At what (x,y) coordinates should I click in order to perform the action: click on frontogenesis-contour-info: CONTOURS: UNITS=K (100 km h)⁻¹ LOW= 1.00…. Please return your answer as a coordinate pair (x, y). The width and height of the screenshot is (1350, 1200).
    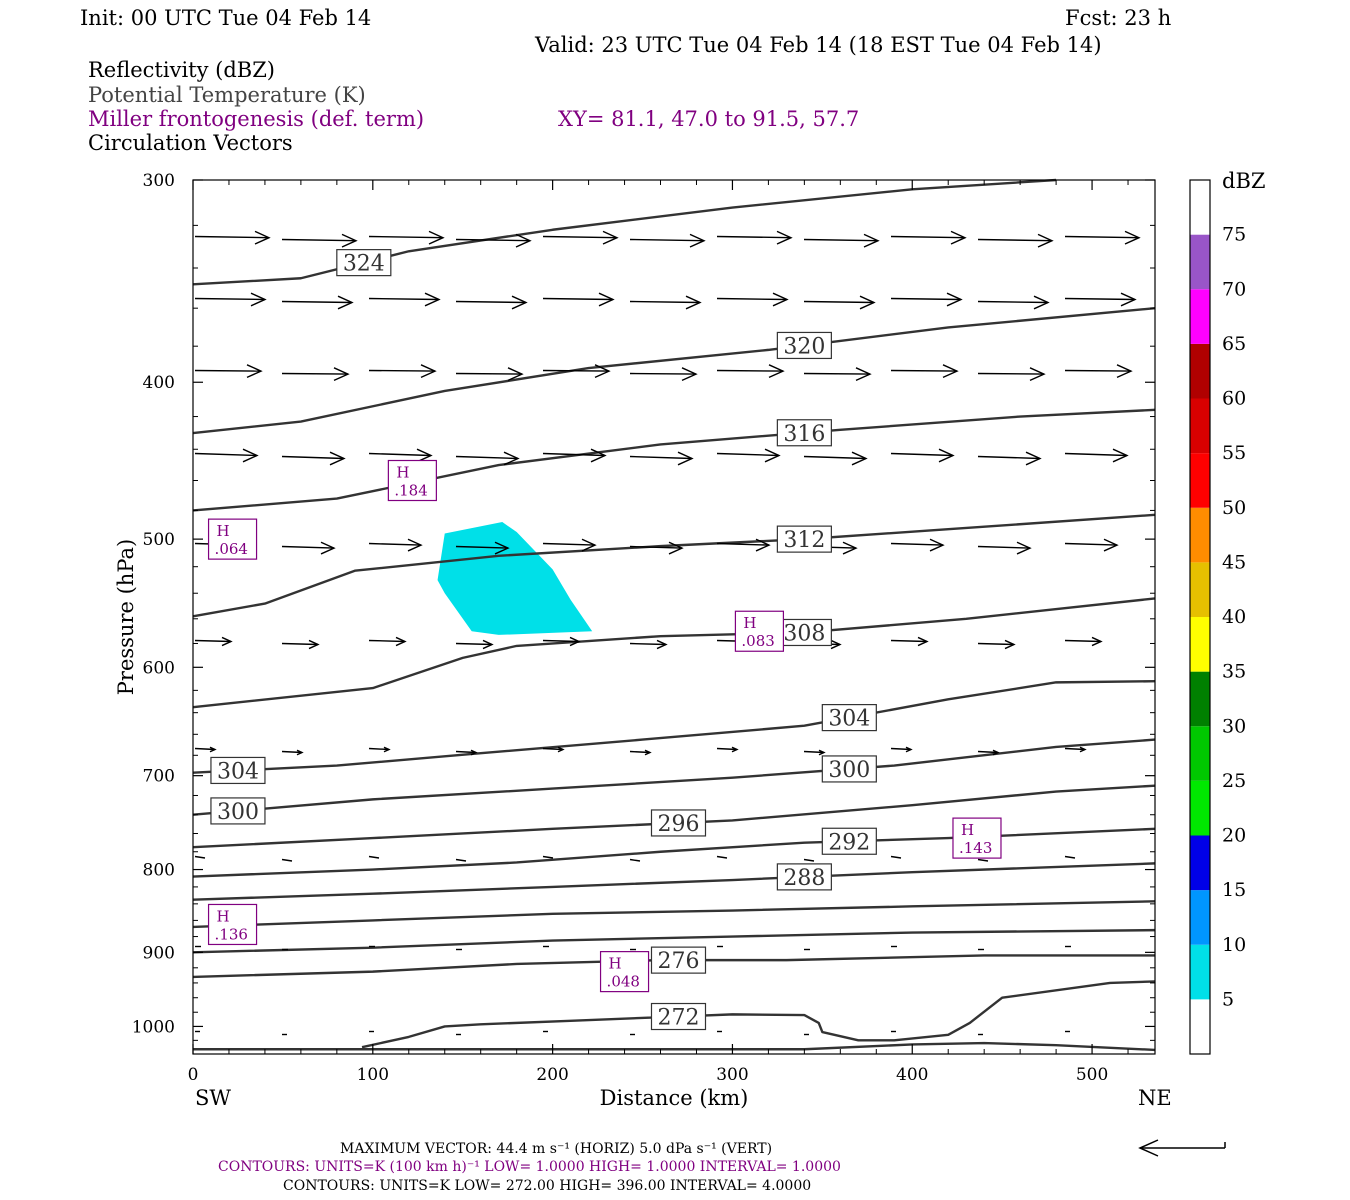
    Looking at the image, I should click on (529, 1167).